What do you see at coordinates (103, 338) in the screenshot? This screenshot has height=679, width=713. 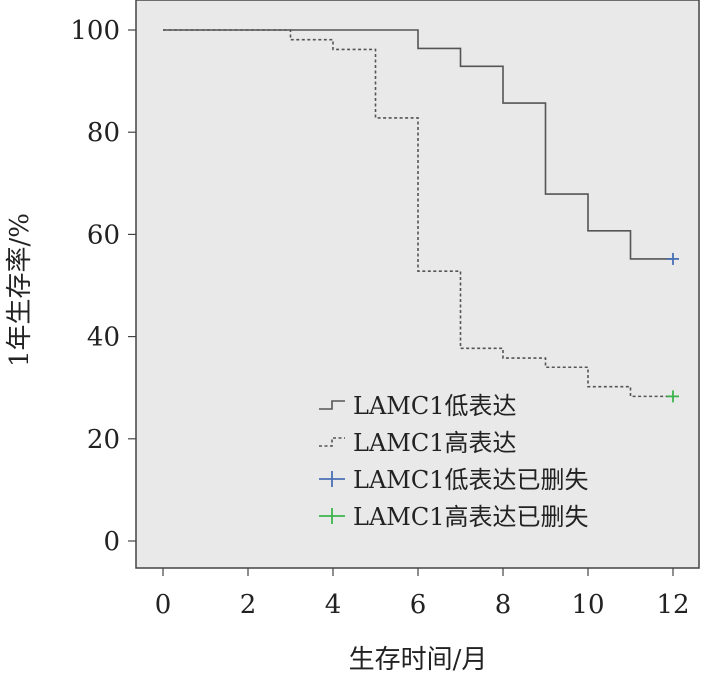 I see `y-tick-label: 40` at bounding box center [103, 338].